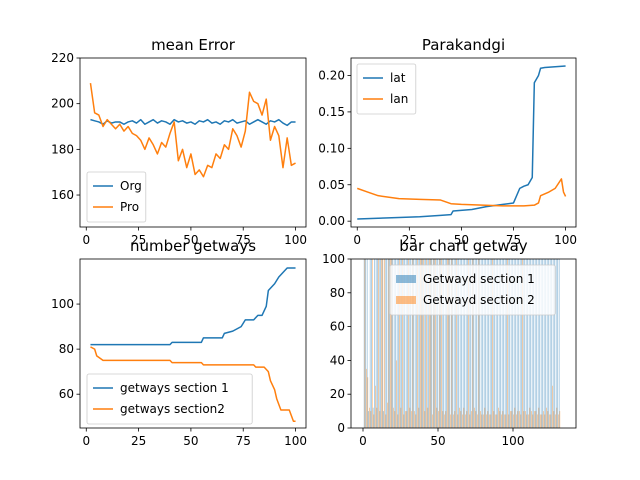  What do you see at coordinates (406, 300) in the screenshot?
I see `legend-swatch` at bounding box center [406, 300].